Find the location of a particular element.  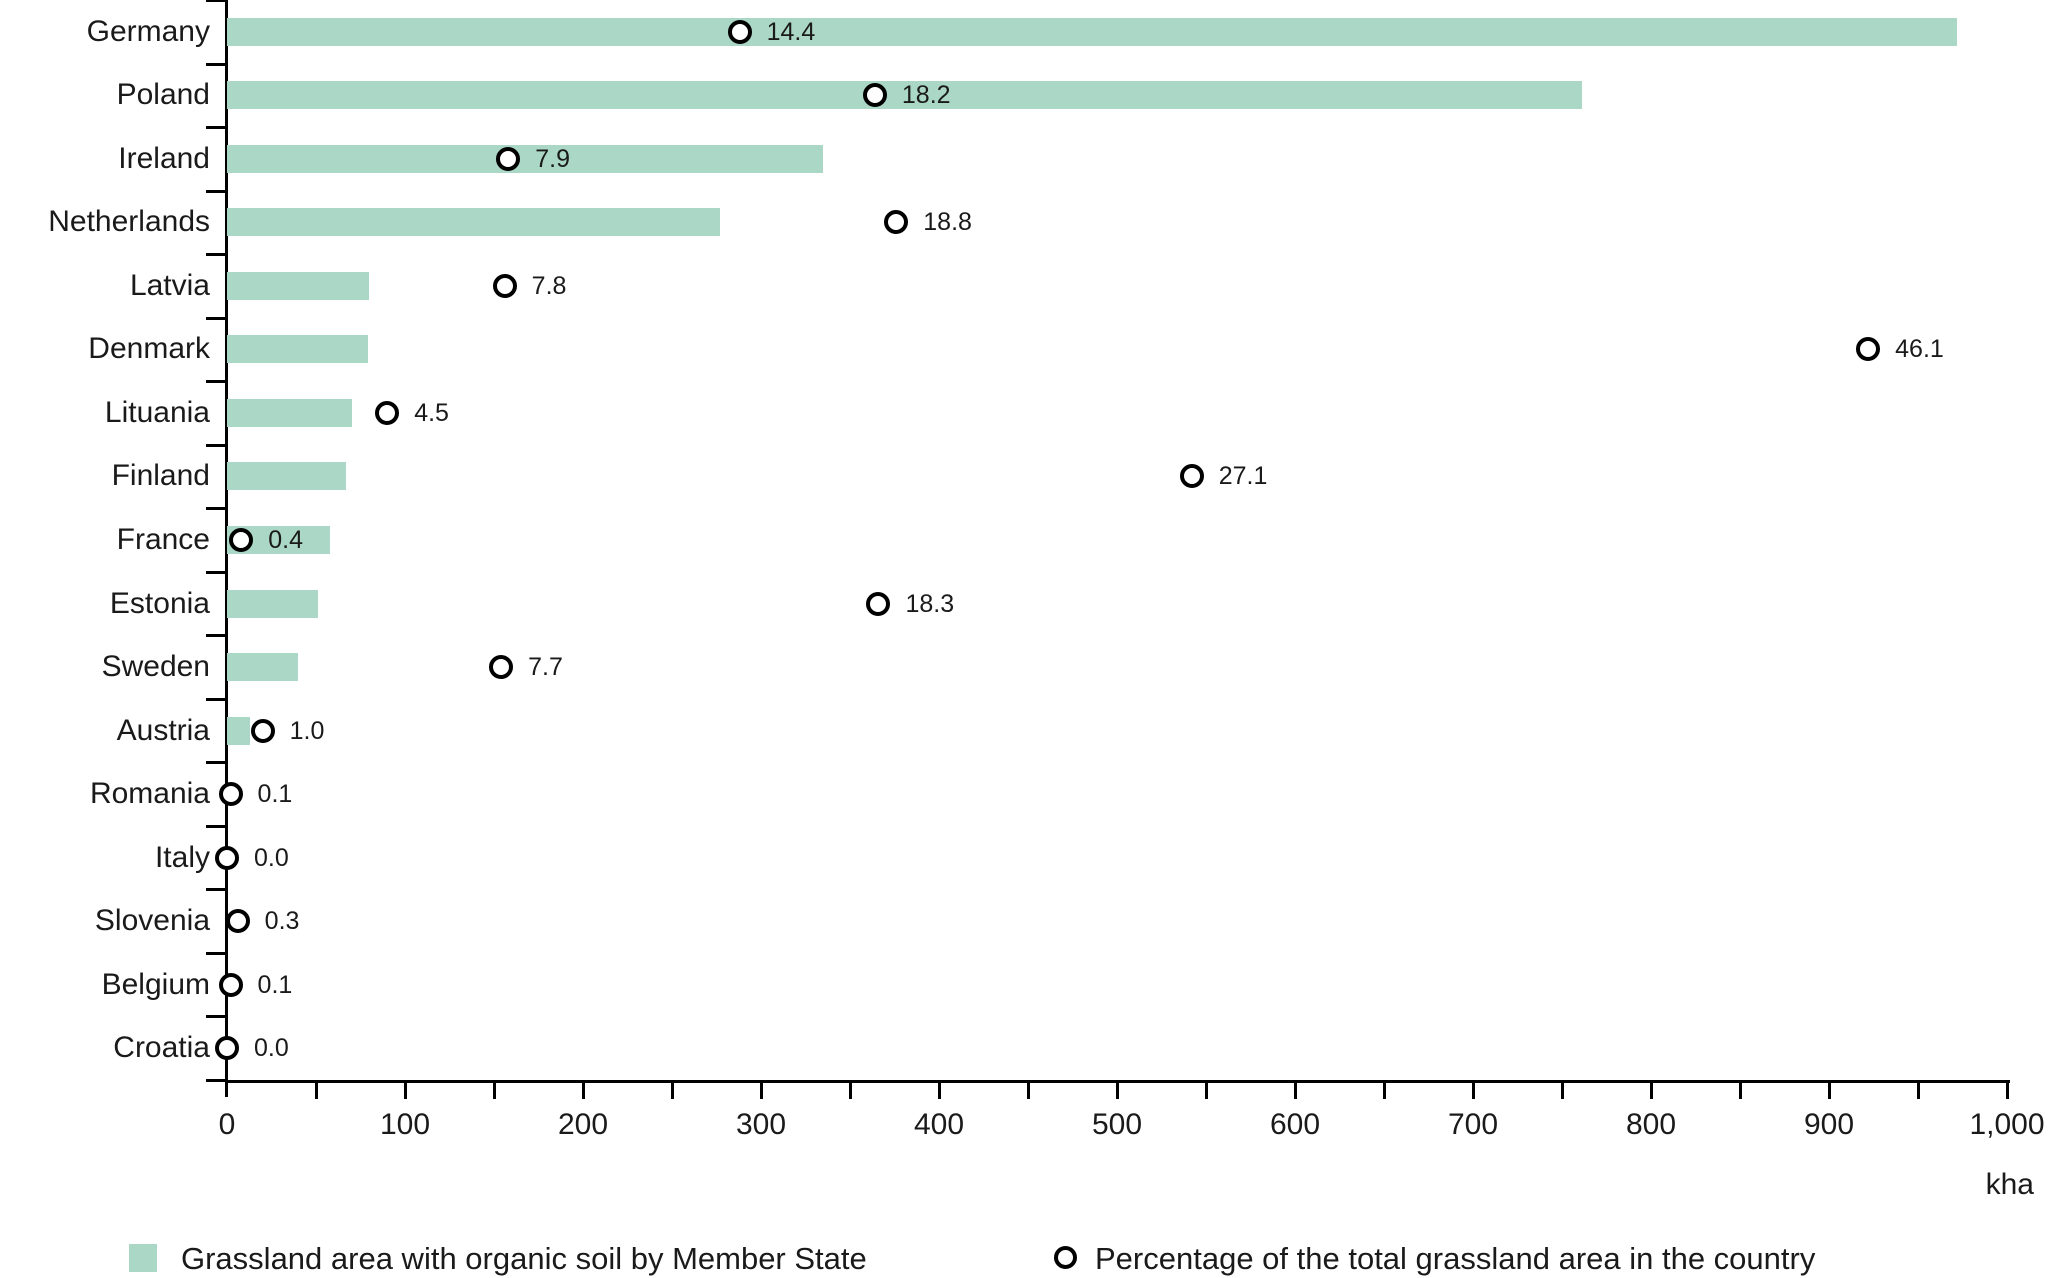

x-tick-label: 1,000 is located at coordinates (2007, 1124).